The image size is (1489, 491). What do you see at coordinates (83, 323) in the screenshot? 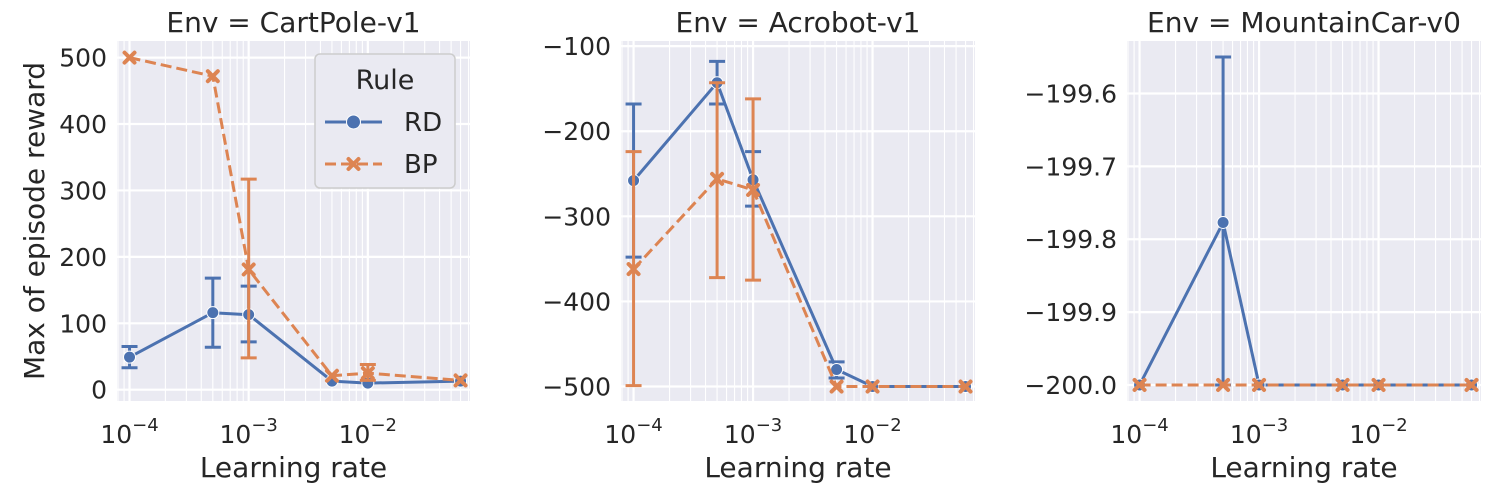
I see `y-tick-label: 100` at bounding box center [83, 323].